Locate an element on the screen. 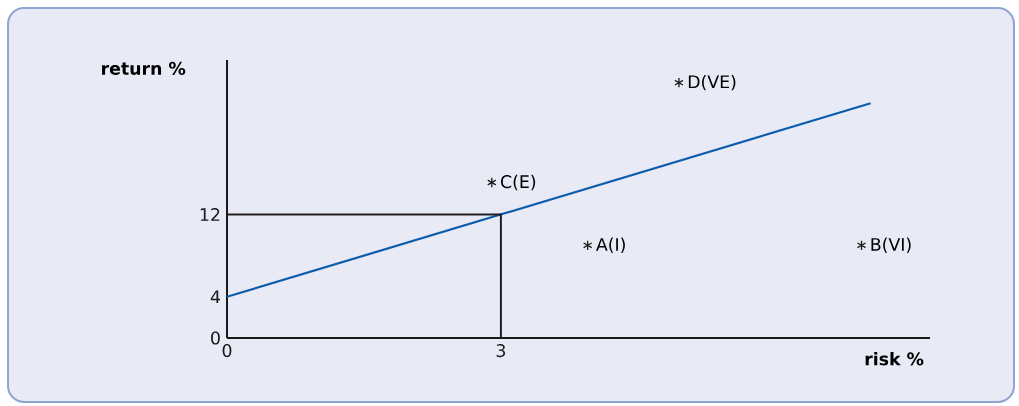  annotation: D(VE) is located at coordinates (712, 82).